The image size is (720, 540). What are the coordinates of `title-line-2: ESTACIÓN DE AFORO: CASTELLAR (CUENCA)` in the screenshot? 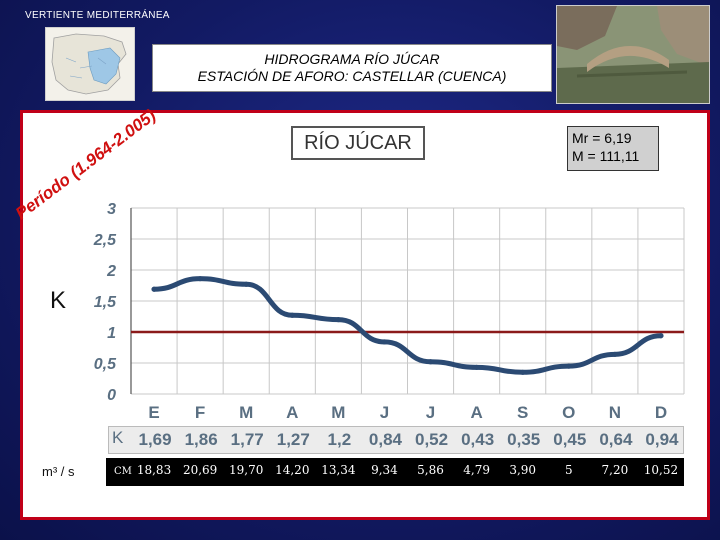 It's located at (352, 76).